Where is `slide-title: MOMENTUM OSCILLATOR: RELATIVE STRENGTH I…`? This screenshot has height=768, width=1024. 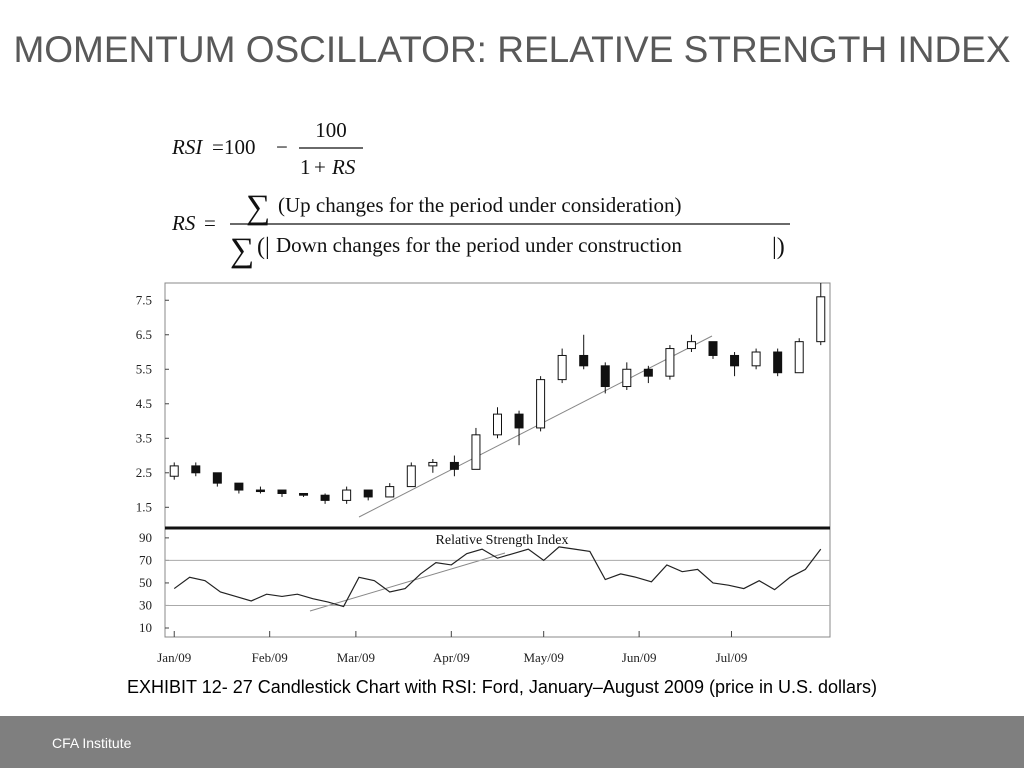
slide-title: MOMENTUM OSCILLATOR: RELATIVE STRENGTH I… is located at coordinates (511, 49).